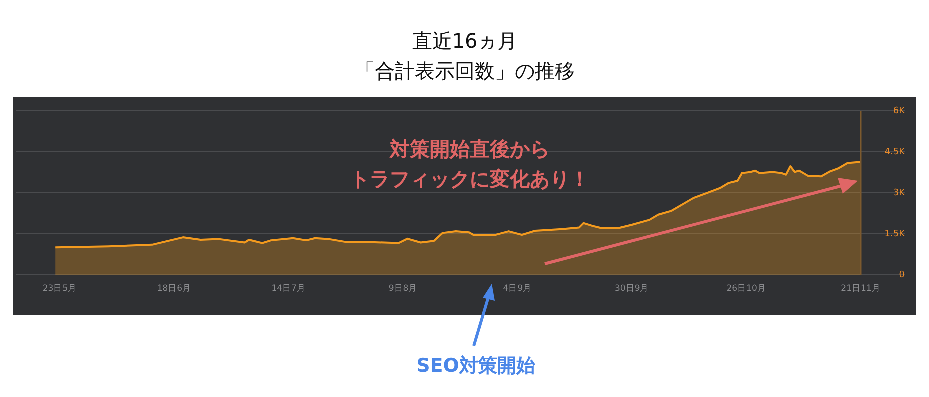  What do you see at coordinates (895, 152) in the screenshot?
I see `y-tick-label: 4.5K` at bounding box center [895, 152].